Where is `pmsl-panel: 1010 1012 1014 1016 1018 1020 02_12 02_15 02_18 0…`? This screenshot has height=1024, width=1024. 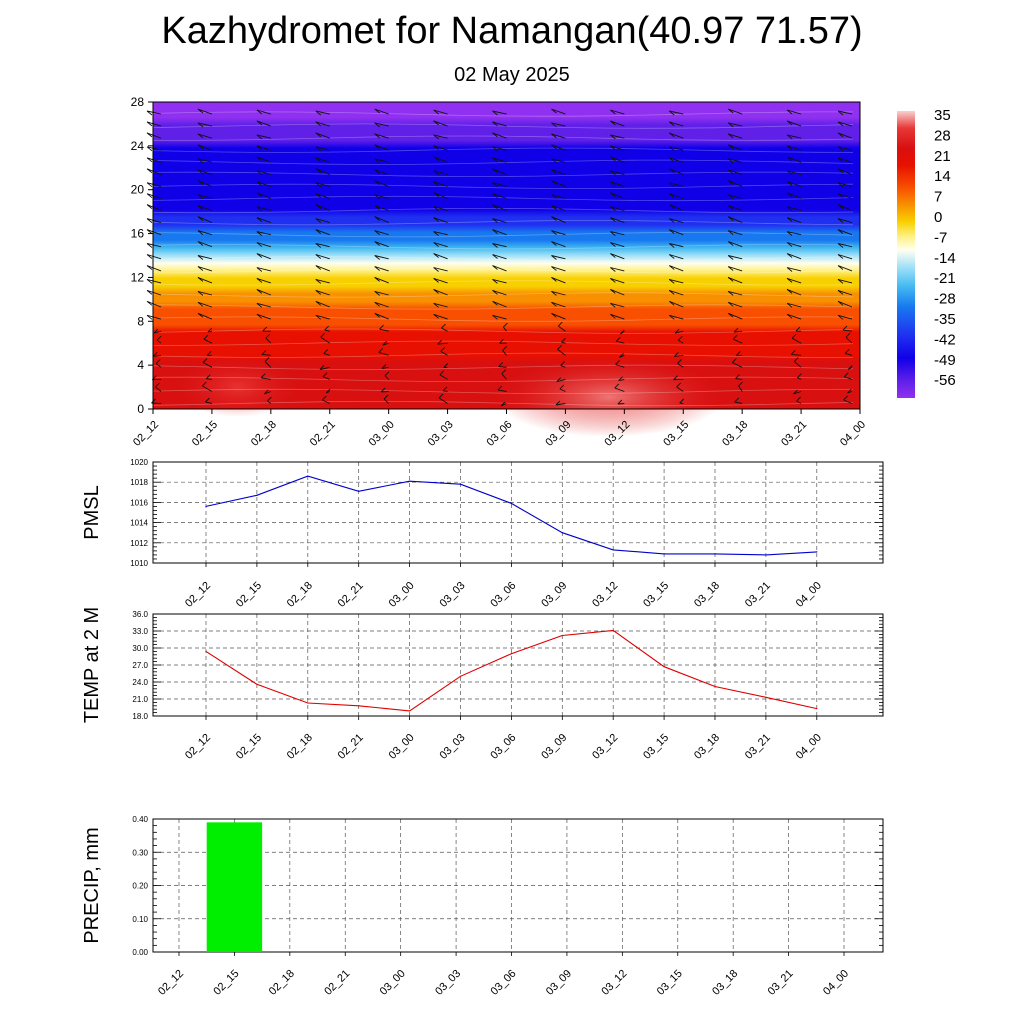 pmsl-panel: 1010 1012 1014 1016 1018 1020 02_12 02_15 02_18 0… is located at coordinates (482, 534).